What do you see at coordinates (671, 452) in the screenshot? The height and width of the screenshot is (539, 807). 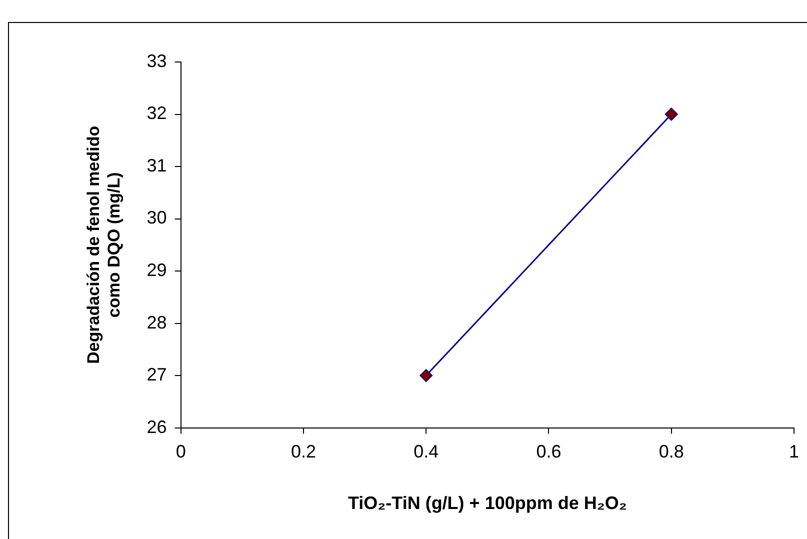 I see `x-tick-label: 0.8` at bounding box center [671, 452].